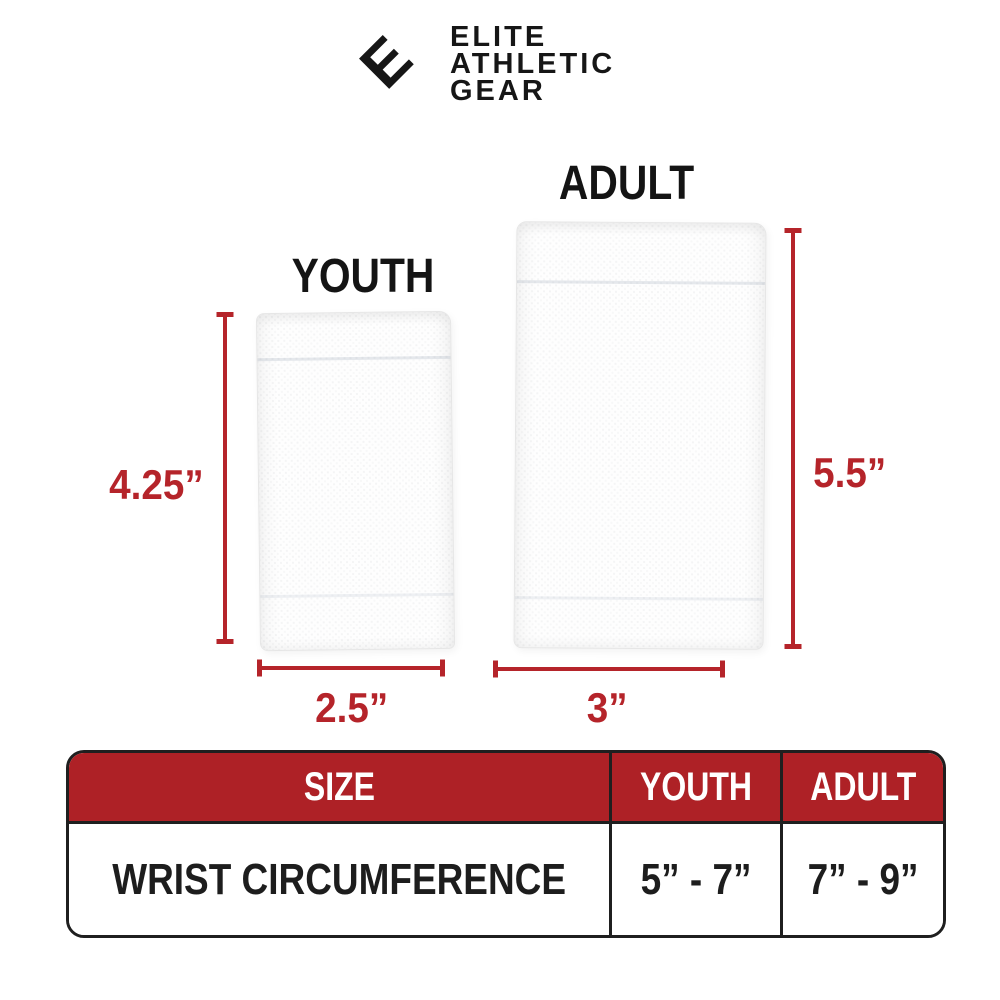 This screenshot has width=1000, height=1000. Describe the element at coordinates (357, 595) in the screenshot. I see `youth-bottom-hem` at that location.